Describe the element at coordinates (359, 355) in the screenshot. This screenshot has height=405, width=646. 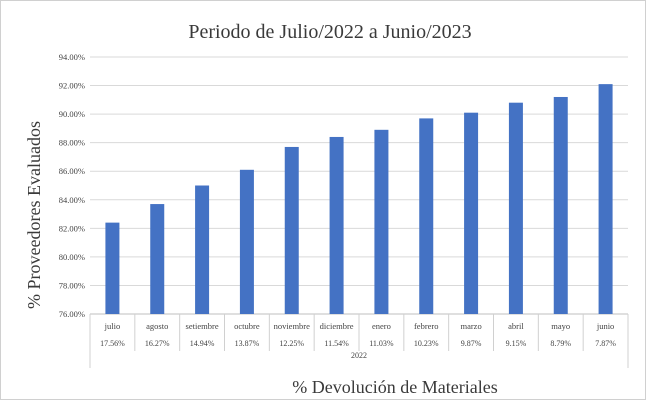
I see `x-group-label: 2022` at that location.